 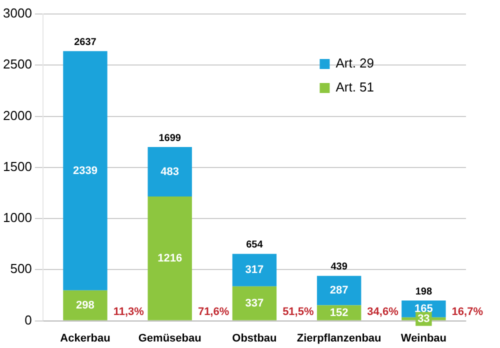 What do you see at coordinates (255, 245) in the screenshot?
I see `total-label: 654` at bounding box center [255, 245].